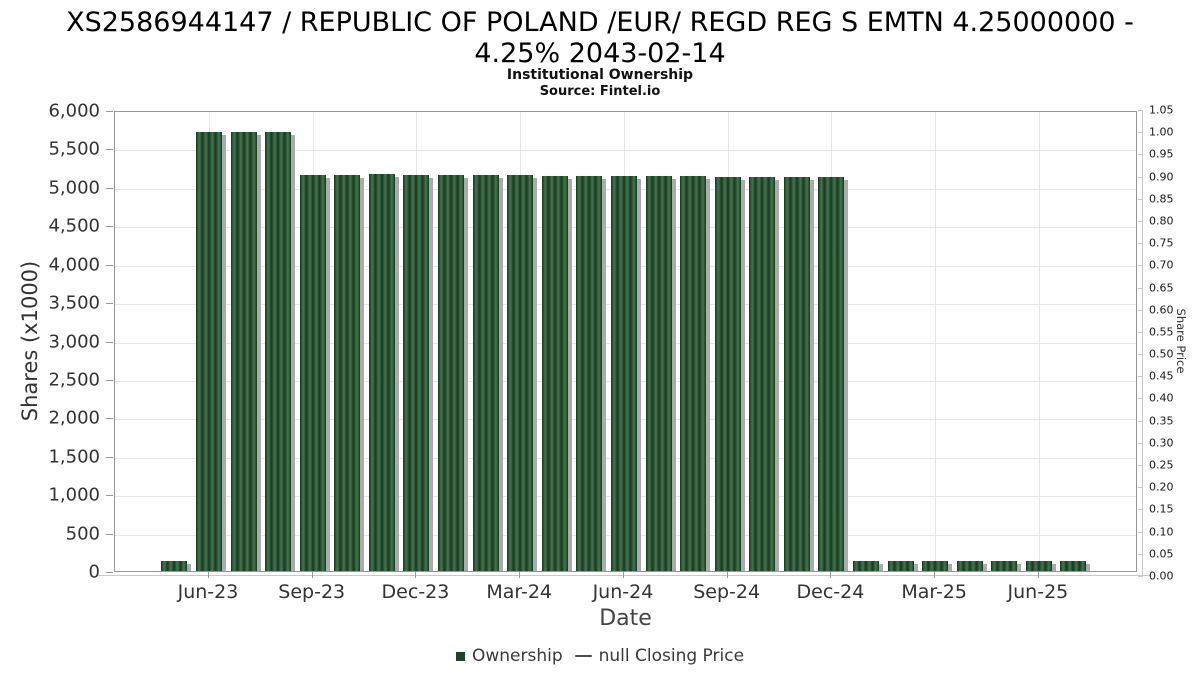 The width and height of the screenshot is (1200, 675). I want to click on gridline-horizontal, so click(625, 151).